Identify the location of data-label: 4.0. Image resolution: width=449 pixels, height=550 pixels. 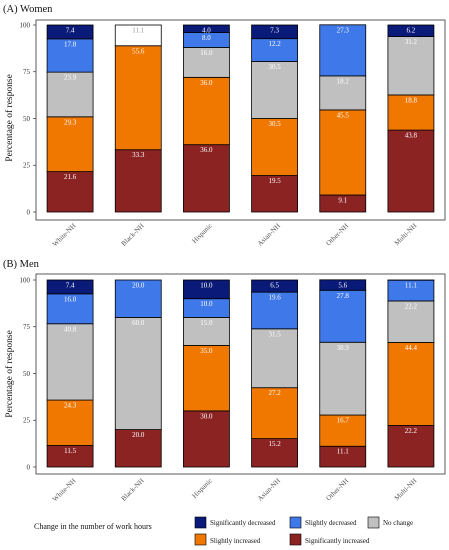
(206, 31).